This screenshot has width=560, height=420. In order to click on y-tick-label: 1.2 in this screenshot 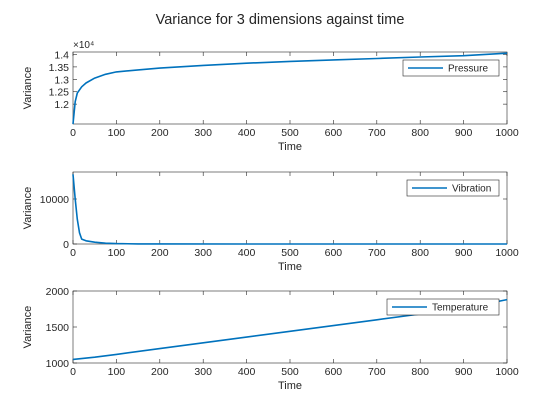, I will do `click(61, 105)`.